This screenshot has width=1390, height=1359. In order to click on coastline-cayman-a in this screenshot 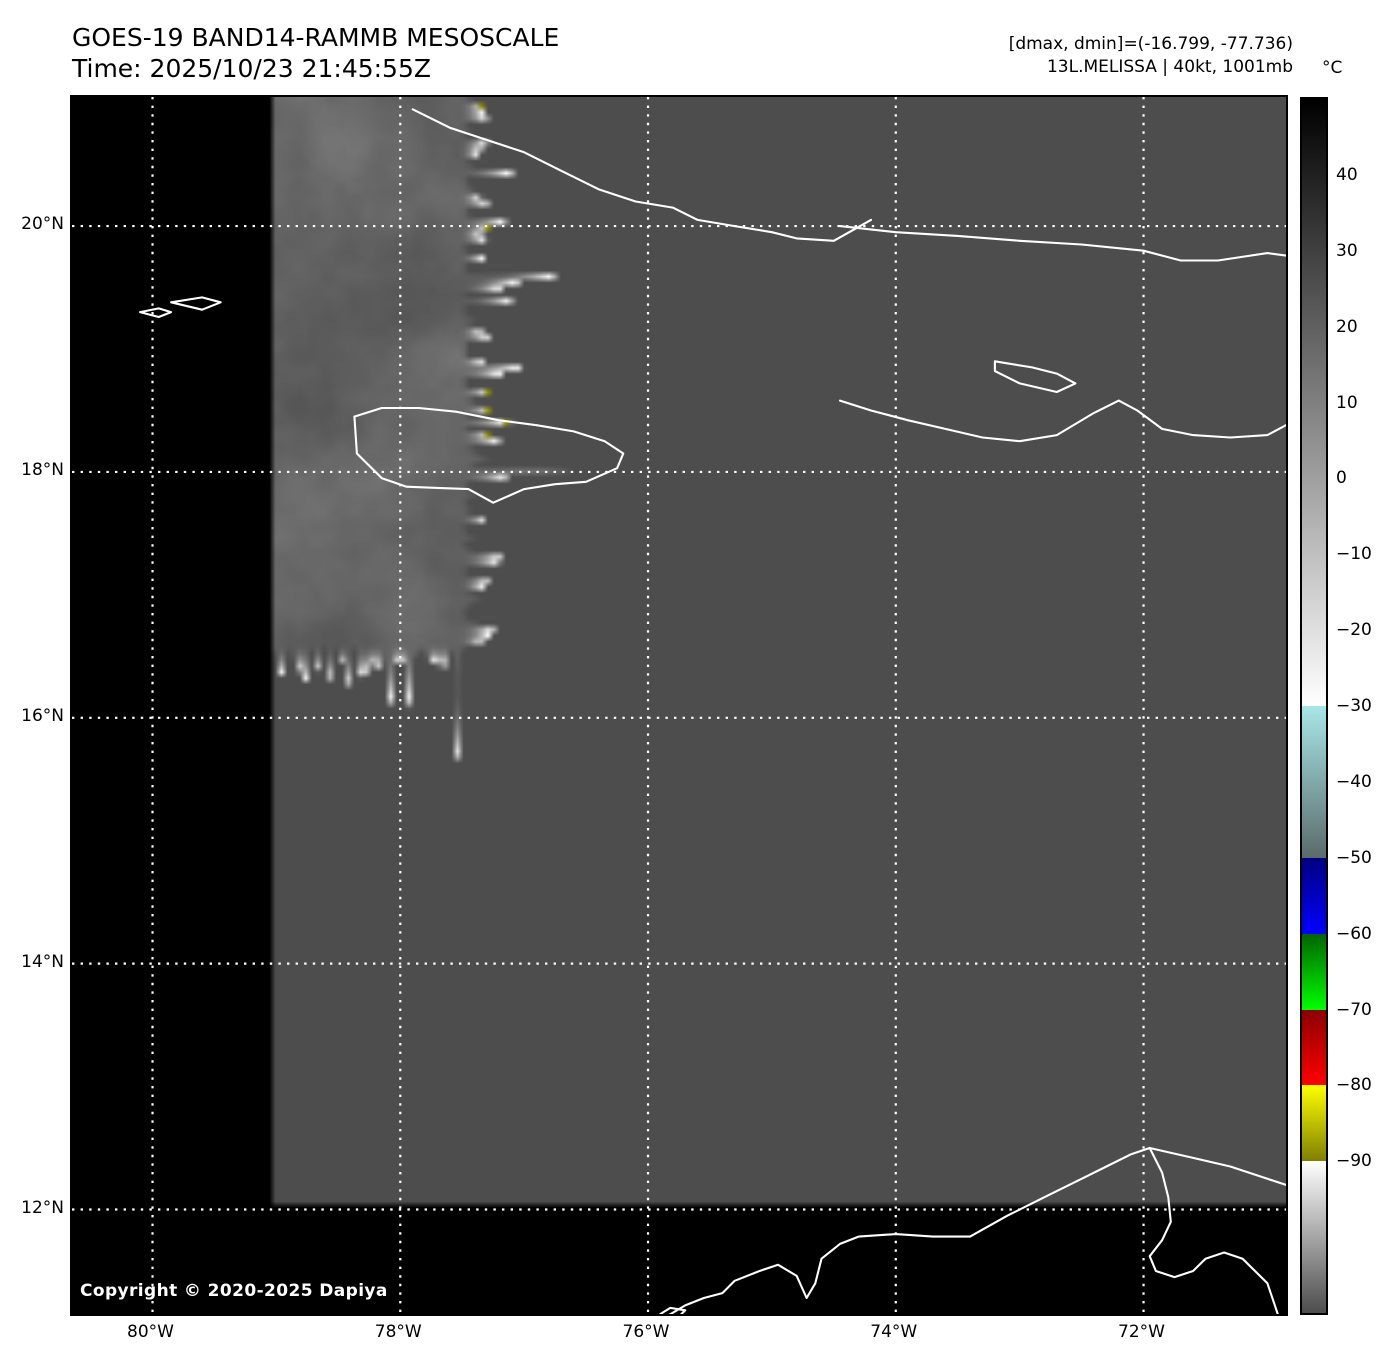, I will do `click(156, 313)`.